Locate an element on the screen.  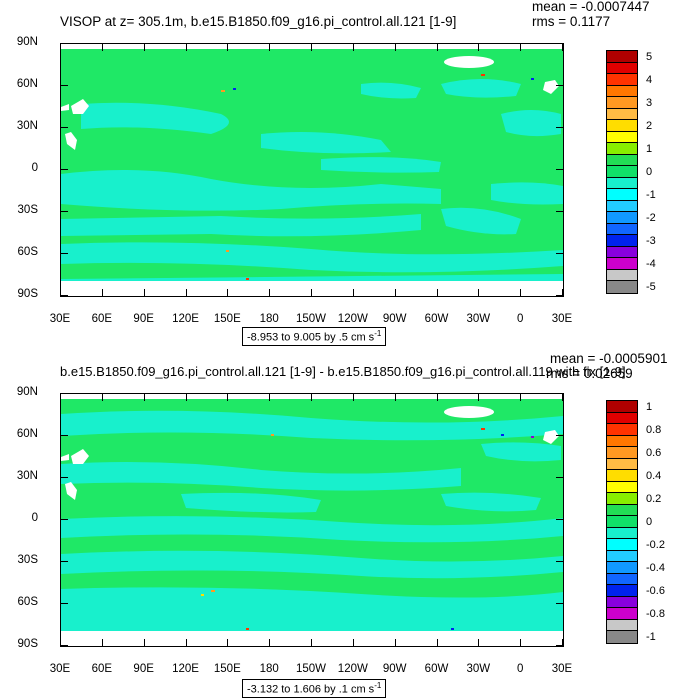
colorbar-label: -1 is located at coordinates (651, 194).